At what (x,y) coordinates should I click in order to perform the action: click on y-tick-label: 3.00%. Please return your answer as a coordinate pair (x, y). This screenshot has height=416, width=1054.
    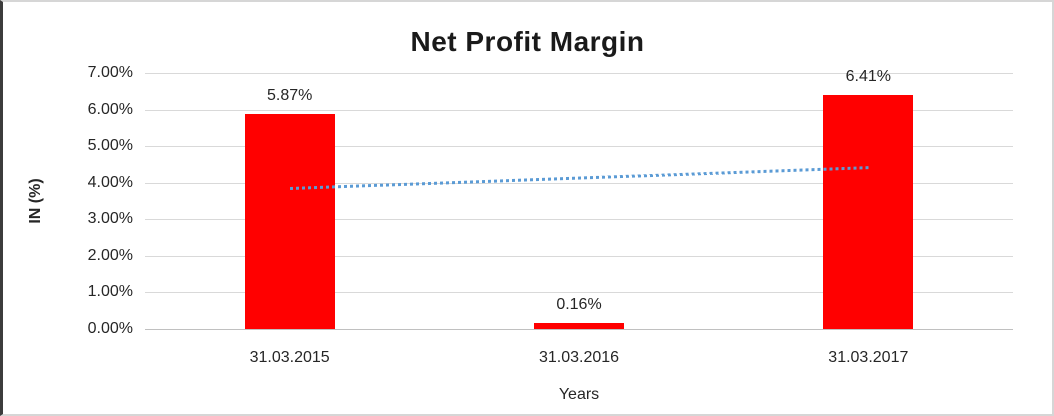
    Looking at the image, I should click on (110, 219).